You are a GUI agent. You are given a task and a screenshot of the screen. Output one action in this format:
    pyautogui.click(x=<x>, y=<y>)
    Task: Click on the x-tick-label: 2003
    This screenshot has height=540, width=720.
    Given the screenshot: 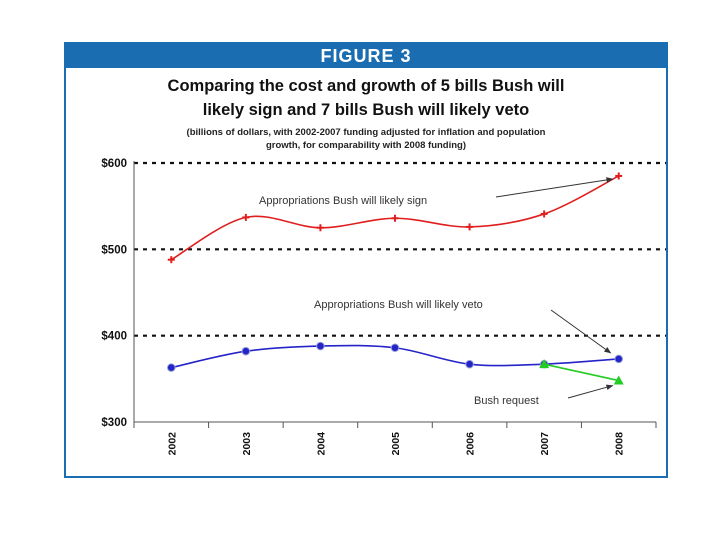 What is the action you would take?
    pyautogui.click(x=247, y=444)
    